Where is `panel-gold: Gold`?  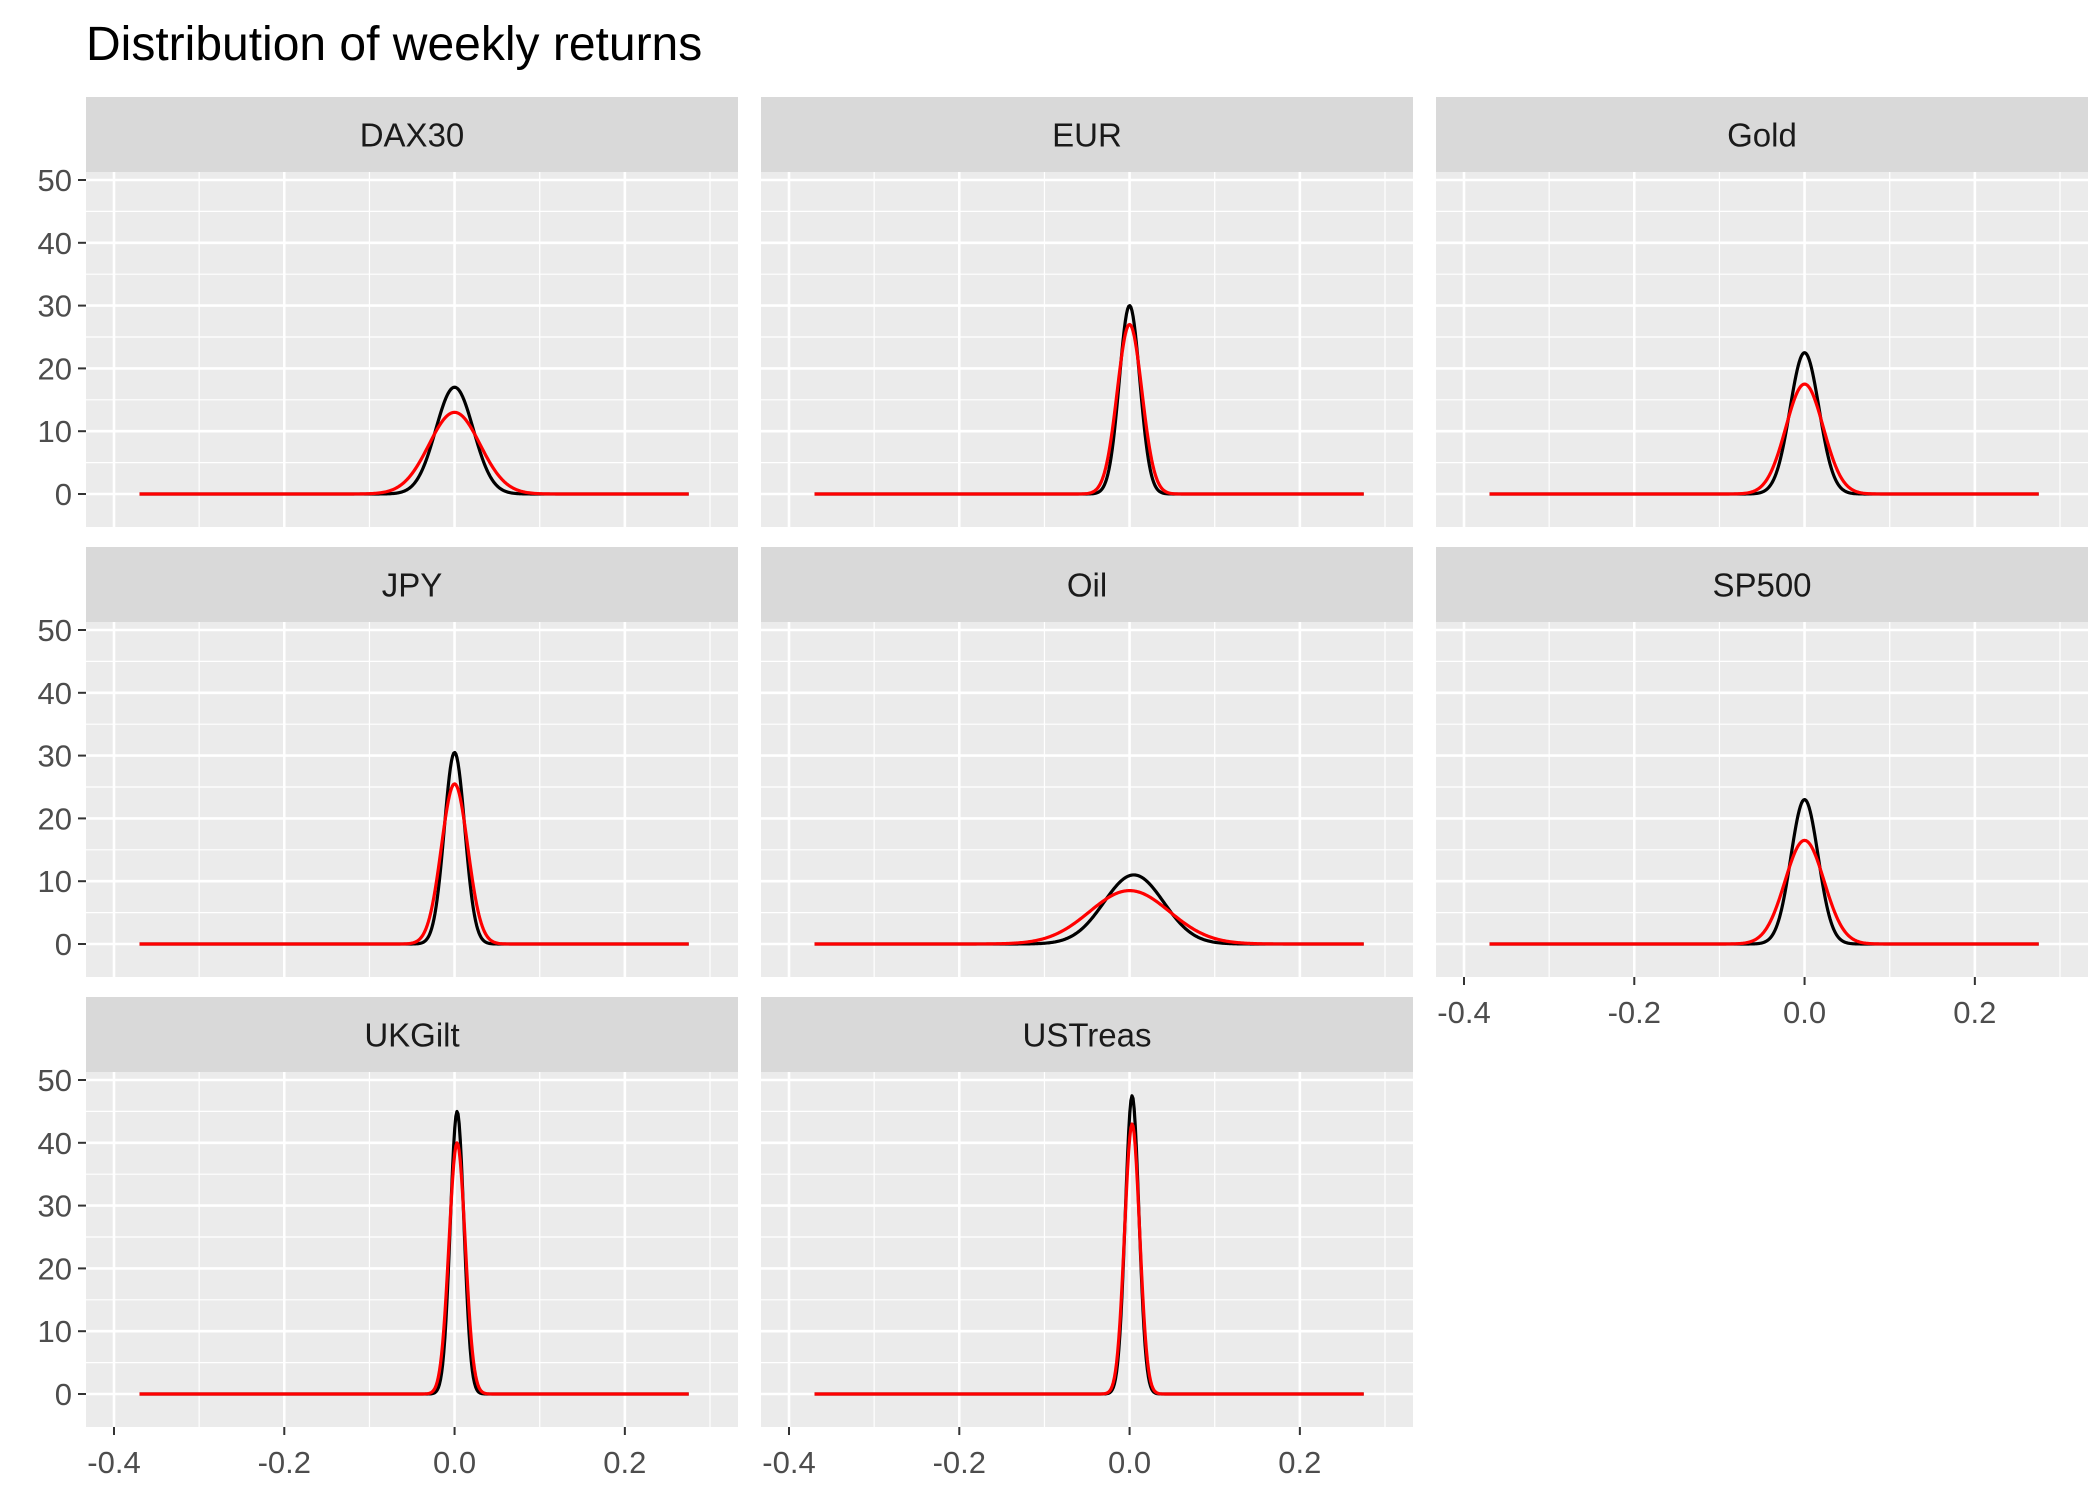
panel-gold: Gold is located at coordinates (1762, 312).